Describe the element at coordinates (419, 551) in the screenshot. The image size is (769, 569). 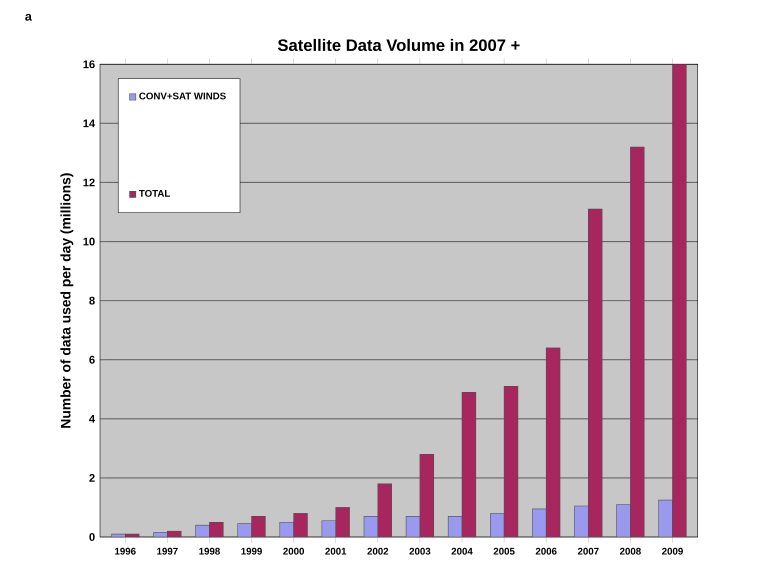
I see `x-tick-label: 2003` at that location.